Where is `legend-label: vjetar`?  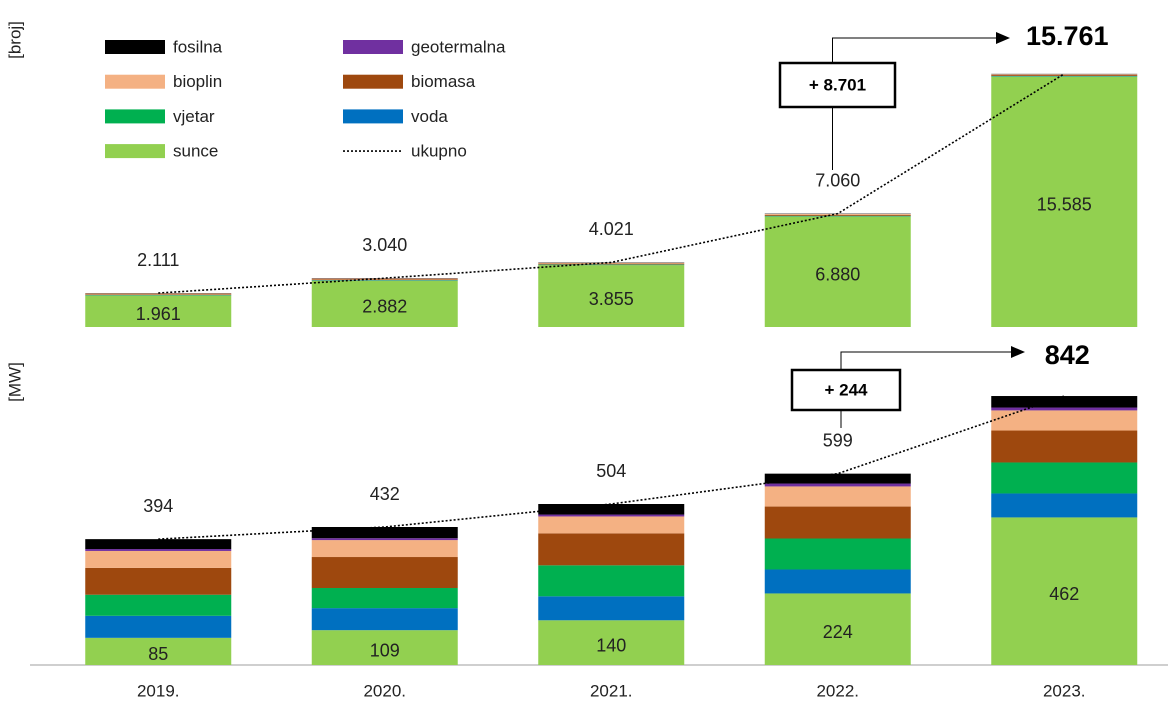
legend-label: vjetar is located at coordinates (194, 116).